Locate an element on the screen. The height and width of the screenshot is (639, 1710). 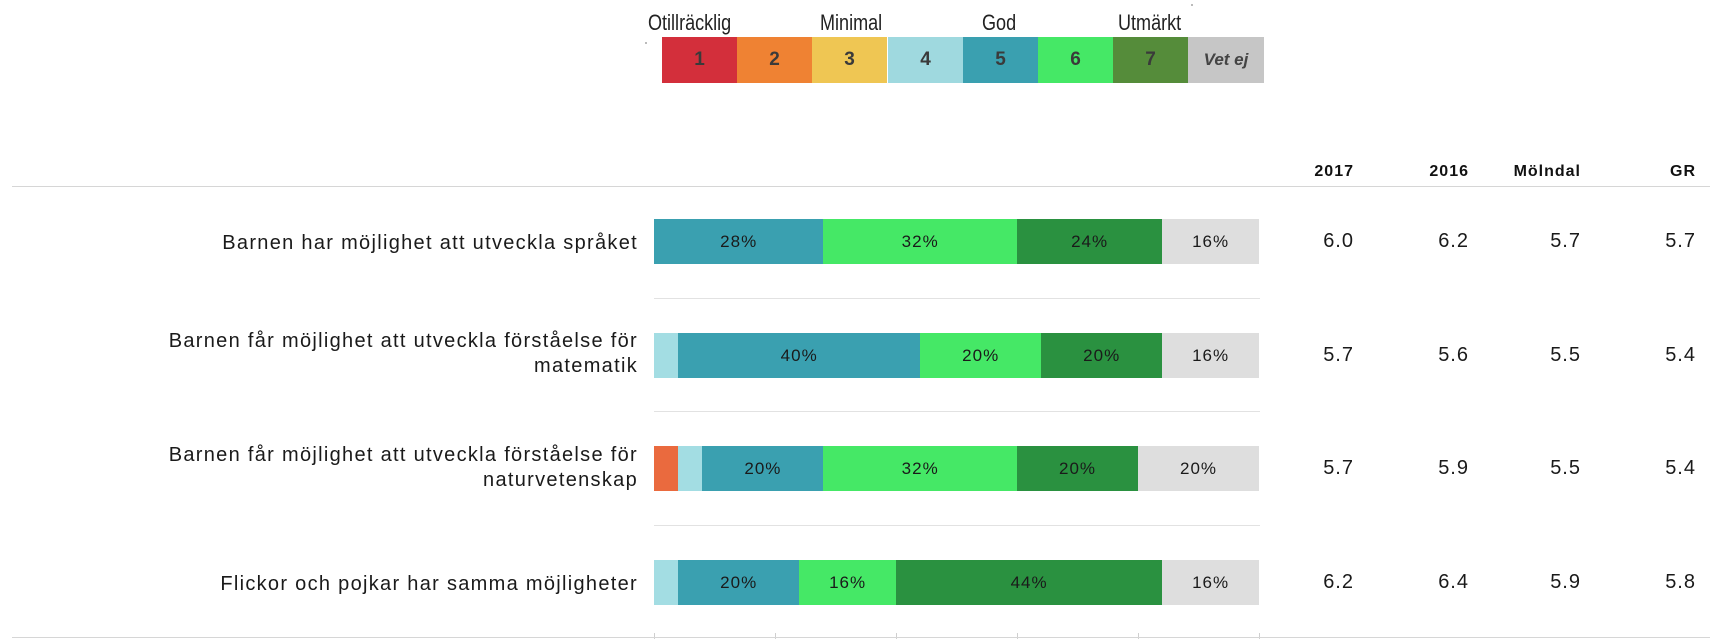
row-value-gr: 5.7 is located at coordinates (1680, 241).